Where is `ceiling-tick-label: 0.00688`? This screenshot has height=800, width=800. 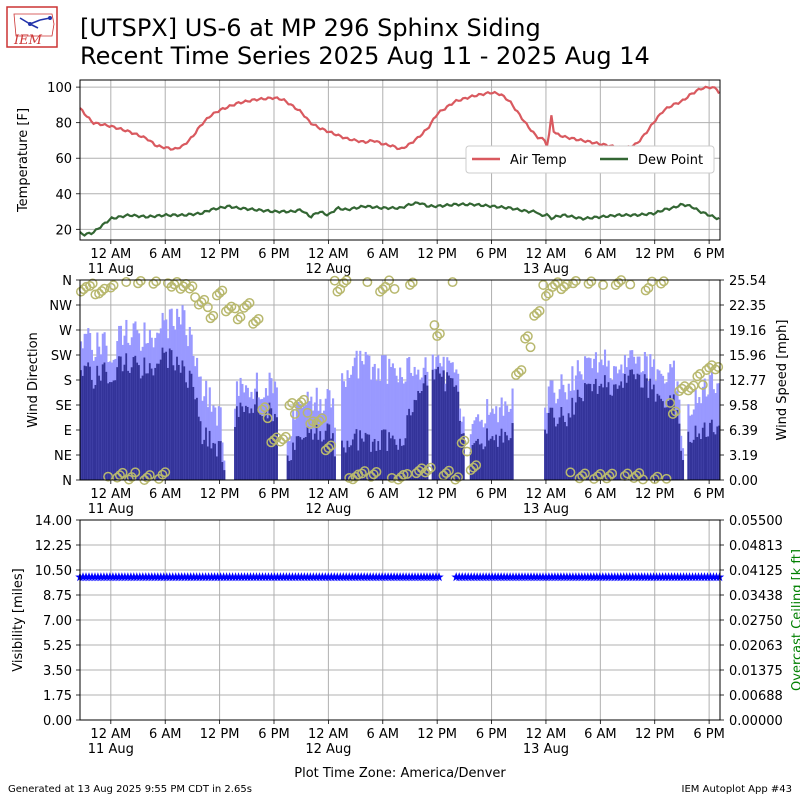
ceiling-tick-label: 0.00688 is located at coordinates (756, 696).